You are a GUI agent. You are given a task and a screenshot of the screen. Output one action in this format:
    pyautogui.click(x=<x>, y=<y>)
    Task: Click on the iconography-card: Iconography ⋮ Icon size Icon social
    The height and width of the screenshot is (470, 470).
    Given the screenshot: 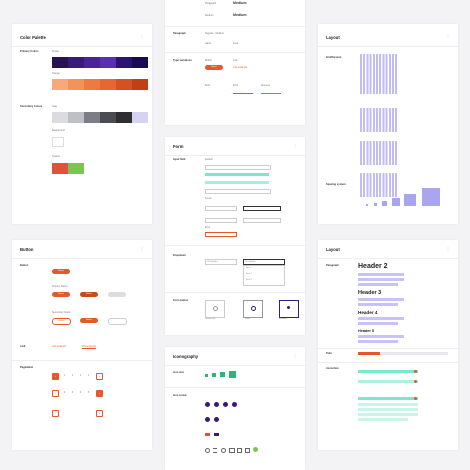 What is the action you would take?
    pyautogui.click(x=235, y=408)
    